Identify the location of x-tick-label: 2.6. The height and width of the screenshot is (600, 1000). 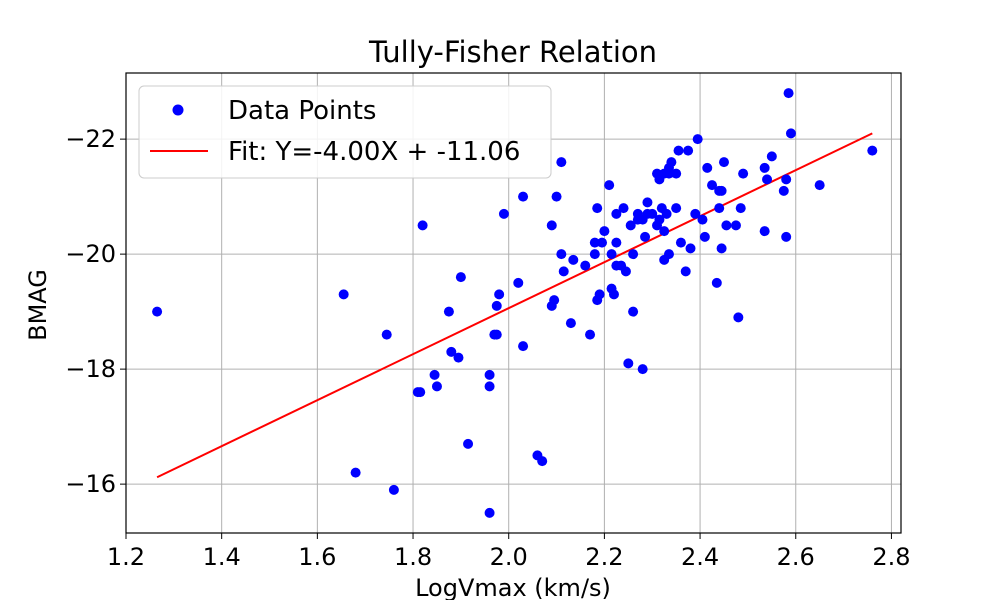
(796, 557).